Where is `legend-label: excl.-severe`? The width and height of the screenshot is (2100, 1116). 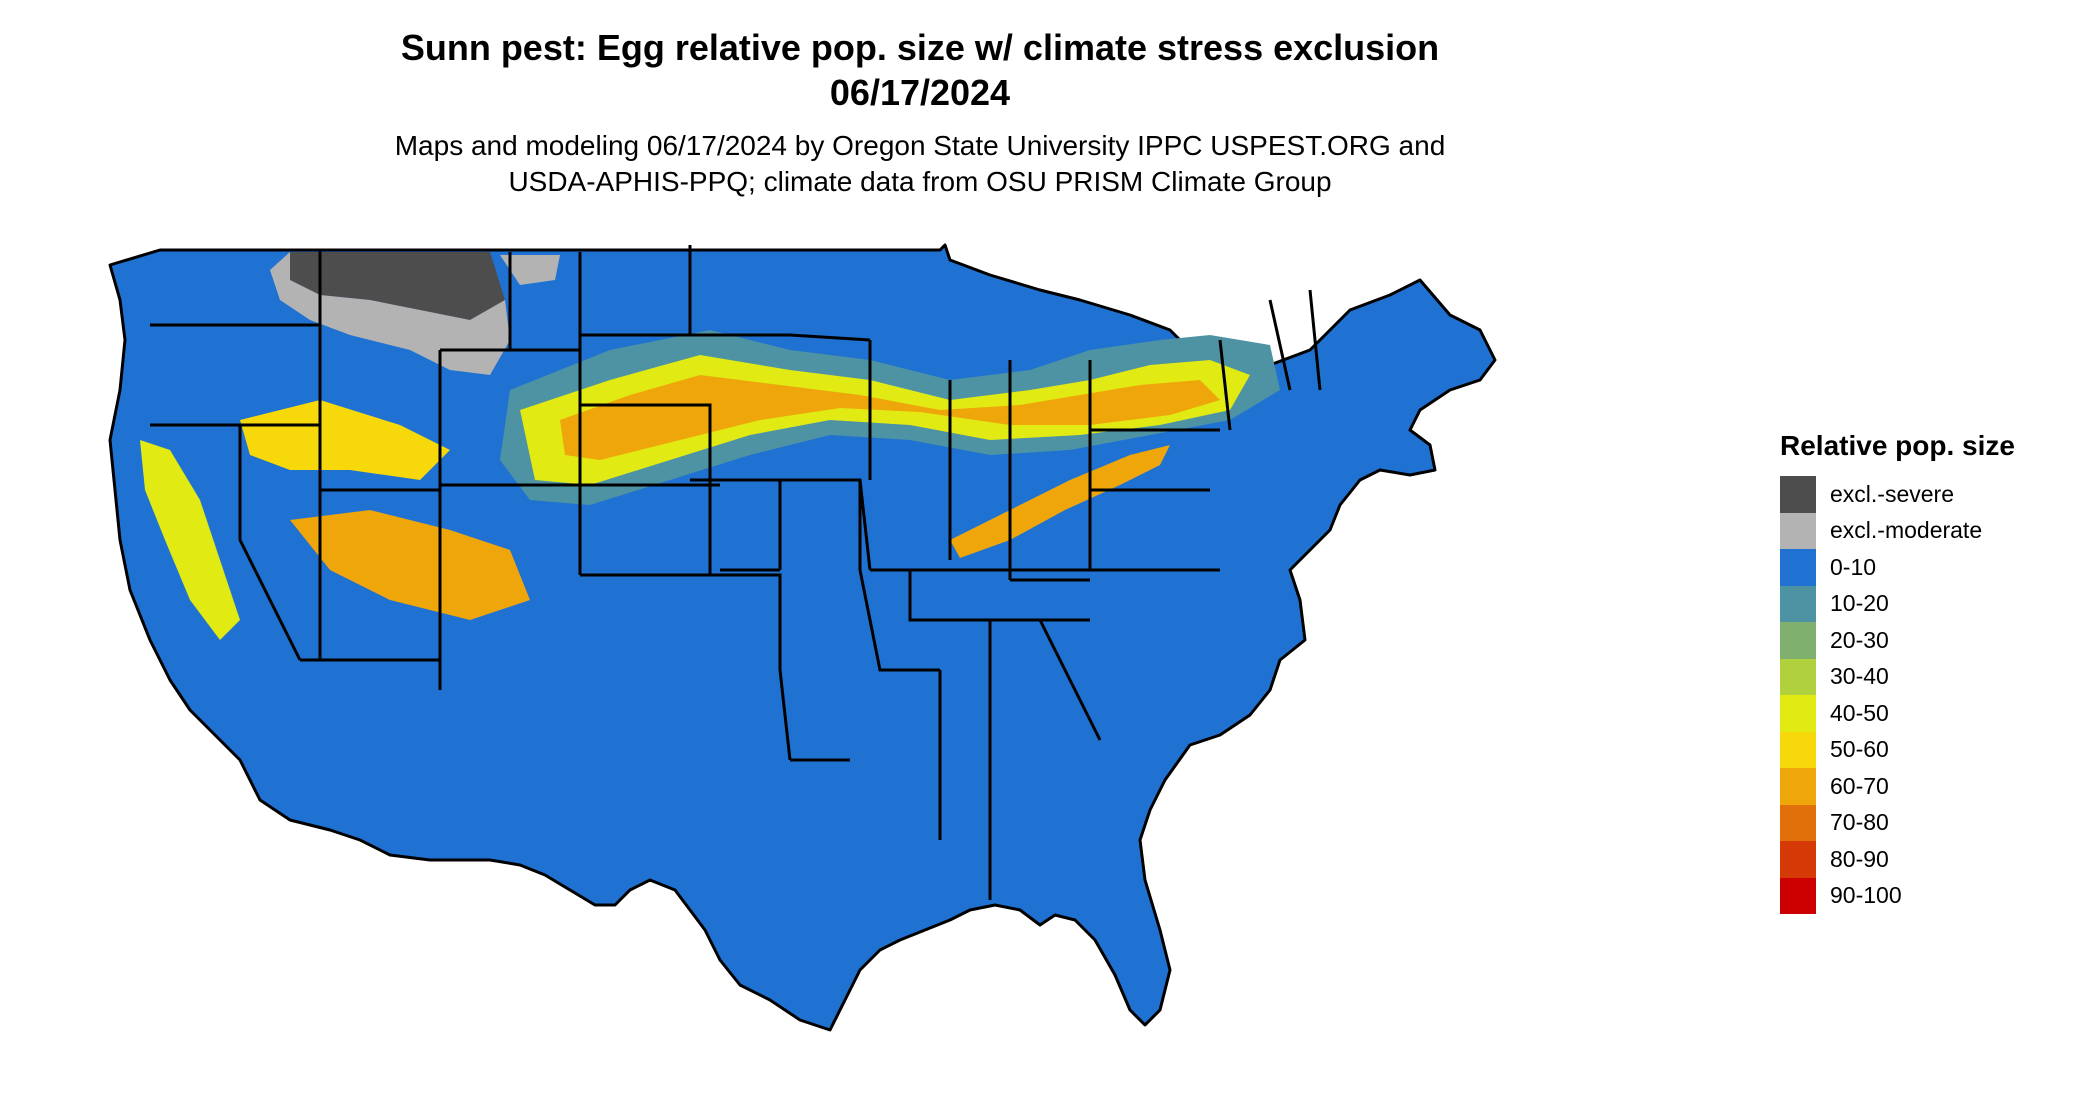
legend-label: excl.-severe is located at coordinates (1892, 493).